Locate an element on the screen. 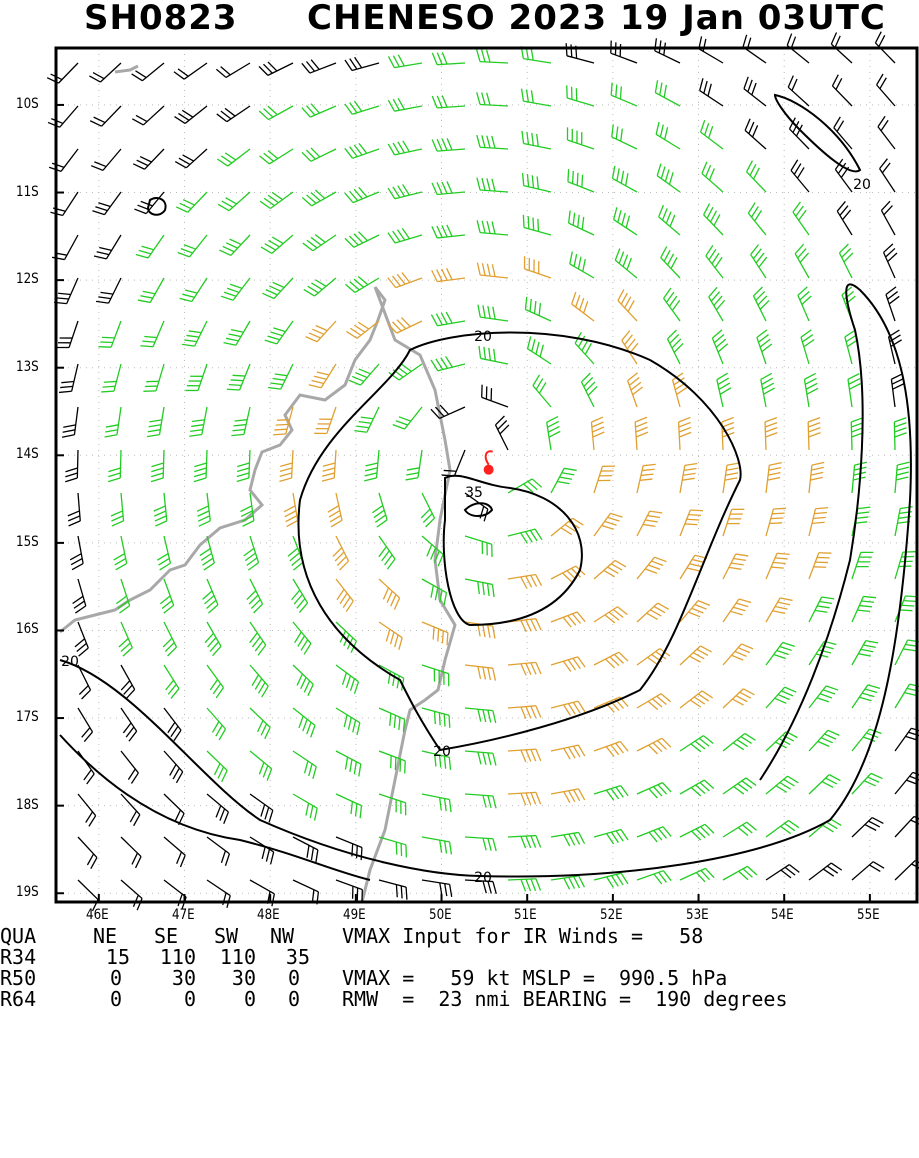 This screenshot has width=919, height=1158. x-tick-label: 52E is located at coordinates (611, 915).